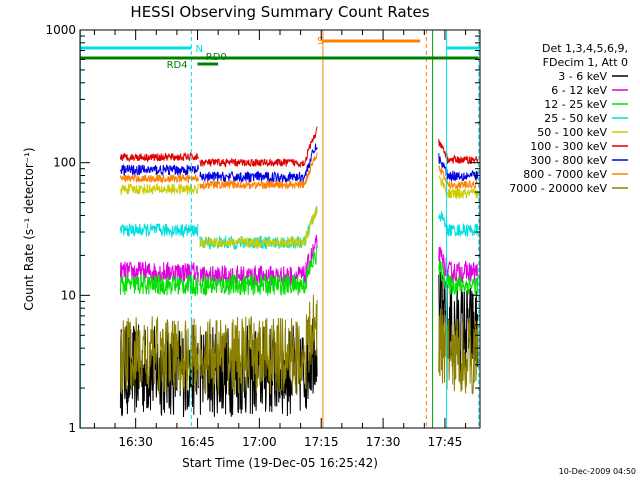 The width and height of the screenshot is (640, 480). What do you see at coordinates (279, 53) in the screenshot?
I see `flag-bars-group: N RD0 RD4 S` at bounding box center [279, 53].